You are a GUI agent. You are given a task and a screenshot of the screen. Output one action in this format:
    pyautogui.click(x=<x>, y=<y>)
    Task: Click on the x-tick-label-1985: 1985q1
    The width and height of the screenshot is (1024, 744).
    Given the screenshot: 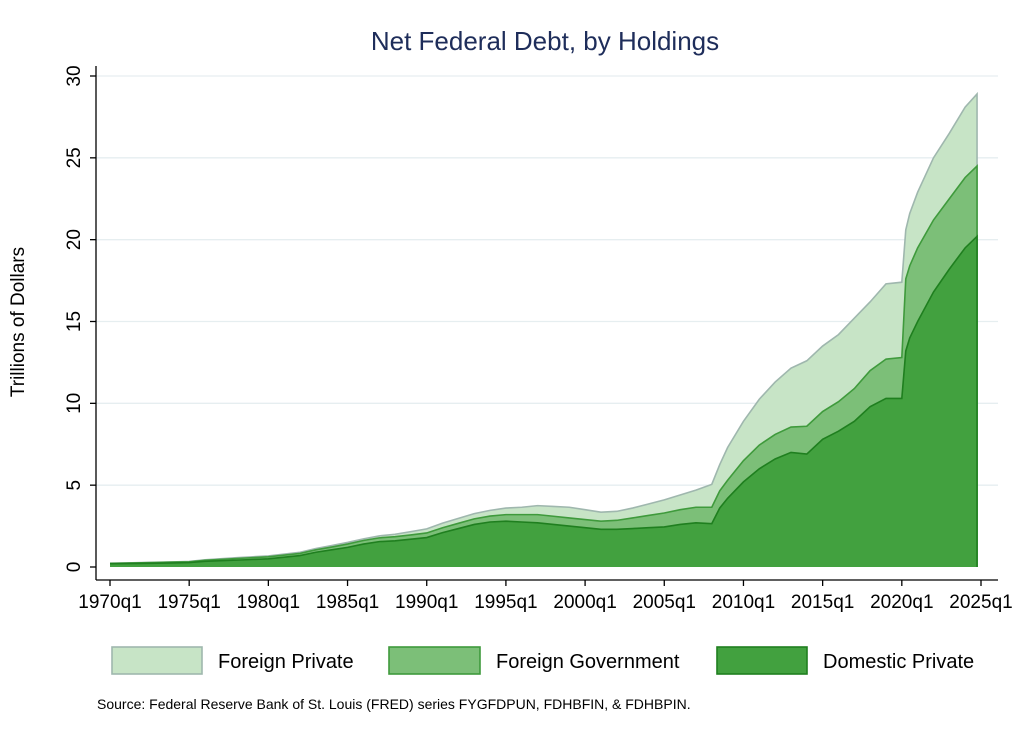 What is the action you would take?
    pyautogui.click(x=347, y=602)
    